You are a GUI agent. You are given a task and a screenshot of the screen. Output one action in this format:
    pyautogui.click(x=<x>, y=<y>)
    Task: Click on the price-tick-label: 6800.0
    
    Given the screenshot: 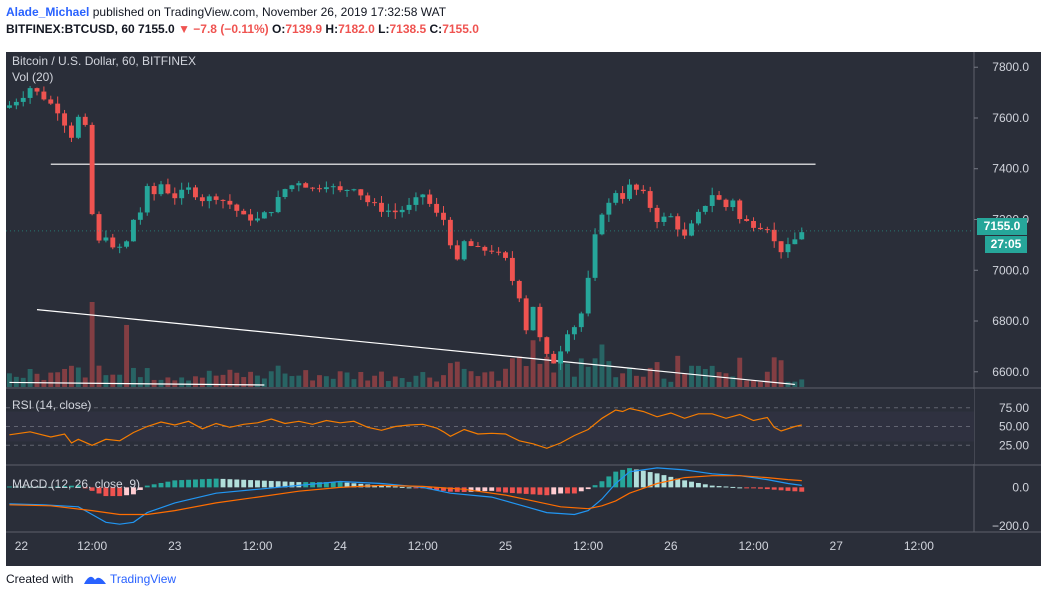 What is the action you would take?
    pyautogui.click(x=1010, y=321)
    